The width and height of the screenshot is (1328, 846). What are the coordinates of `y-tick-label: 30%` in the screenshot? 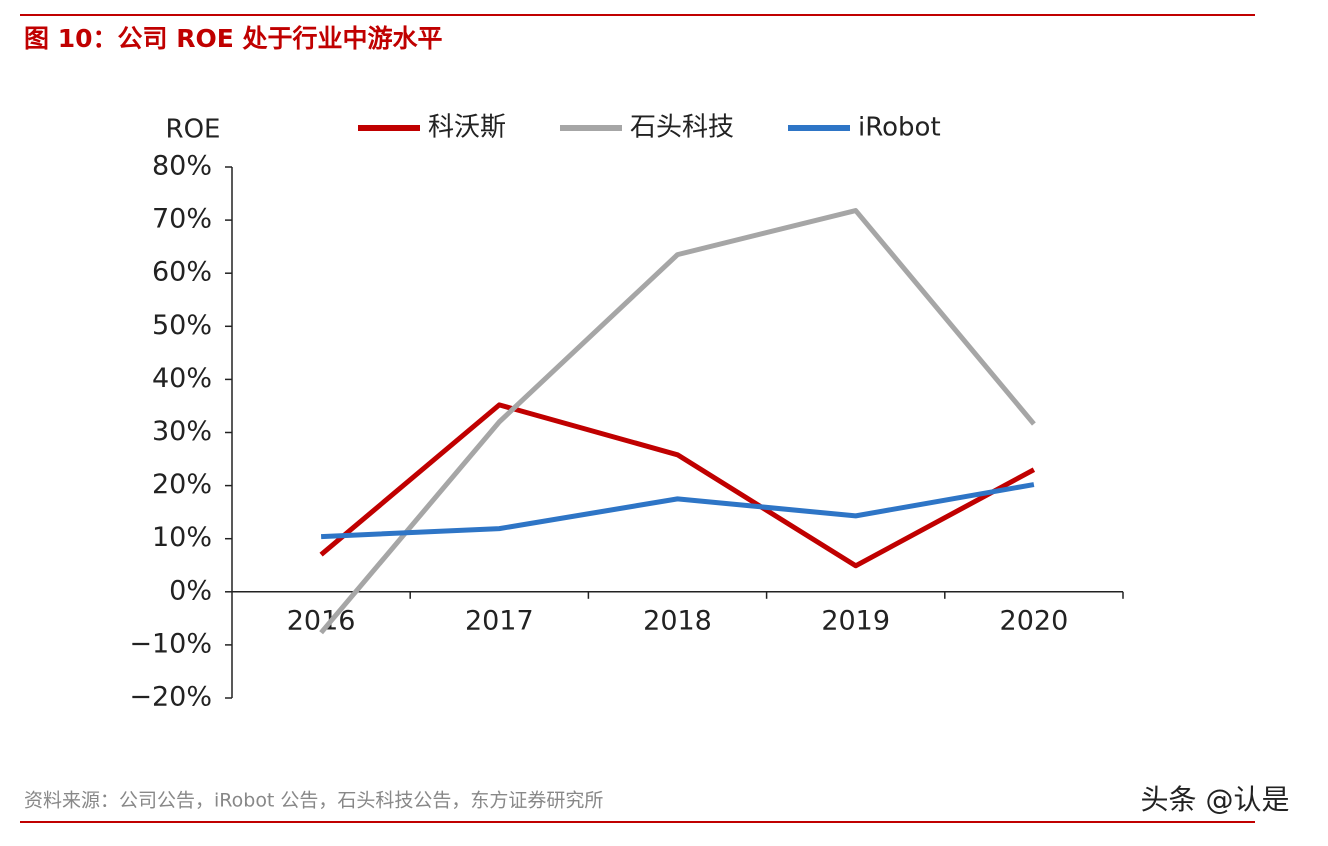 It's located at (182, 431).